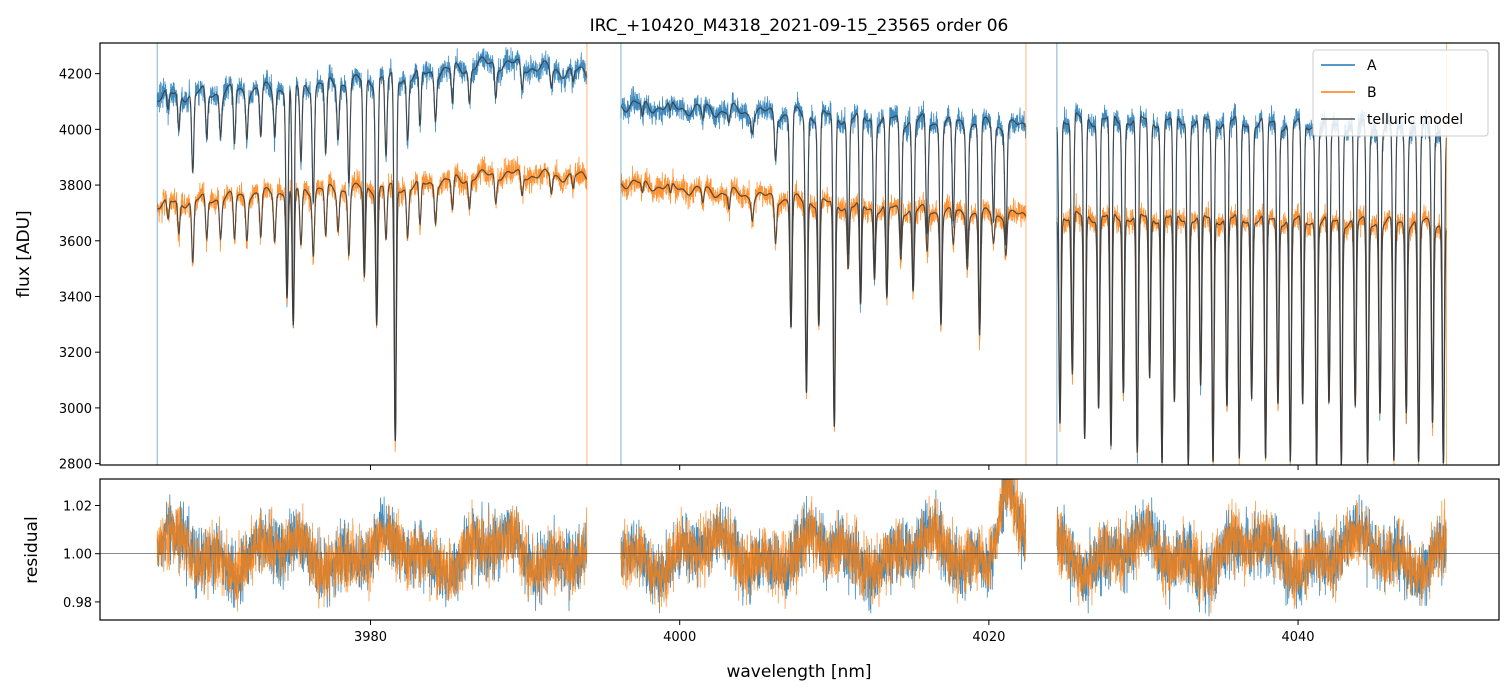 The height and width of the screenshot is (700, 1510). What do you see at coordinates (24, 253) in the screenshot?
I see `flux-y-axis-label: flux [ADU]` at bounding box center [24, 253].